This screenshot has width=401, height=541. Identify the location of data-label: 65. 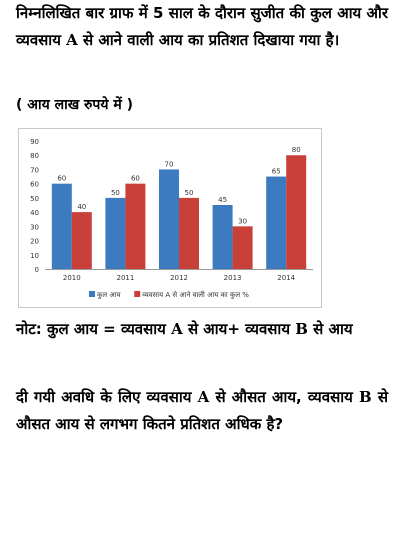
(276, 172).